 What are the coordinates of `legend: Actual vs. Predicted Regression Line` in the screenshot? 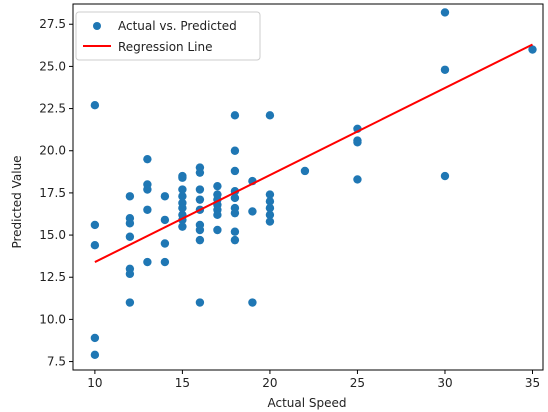 It's located at (168, 36).